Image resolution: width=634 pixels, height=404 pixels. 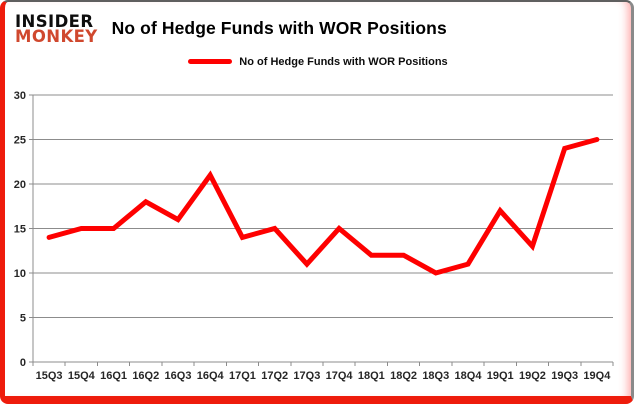 What do you see at coordinates (23, 363) in the screenshot?
I see `y-axis-label: 0` at bounding box center [23, 363].